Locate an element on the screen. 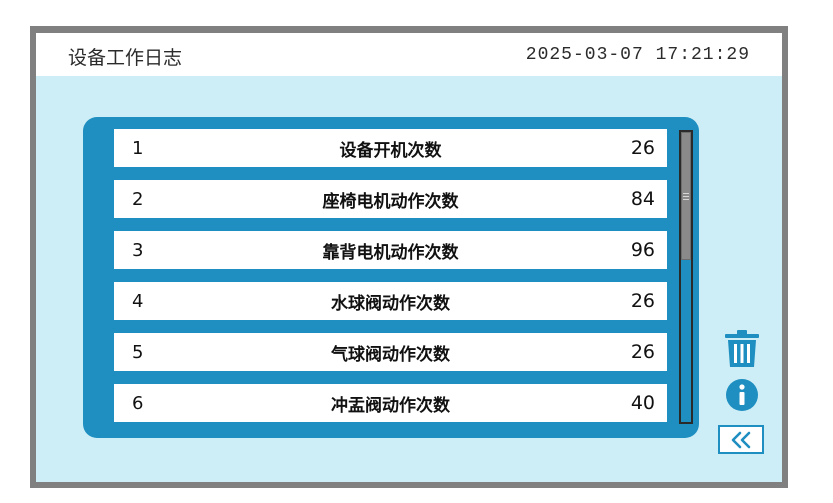  row-count: 40 is located at coordinates (642, 403).